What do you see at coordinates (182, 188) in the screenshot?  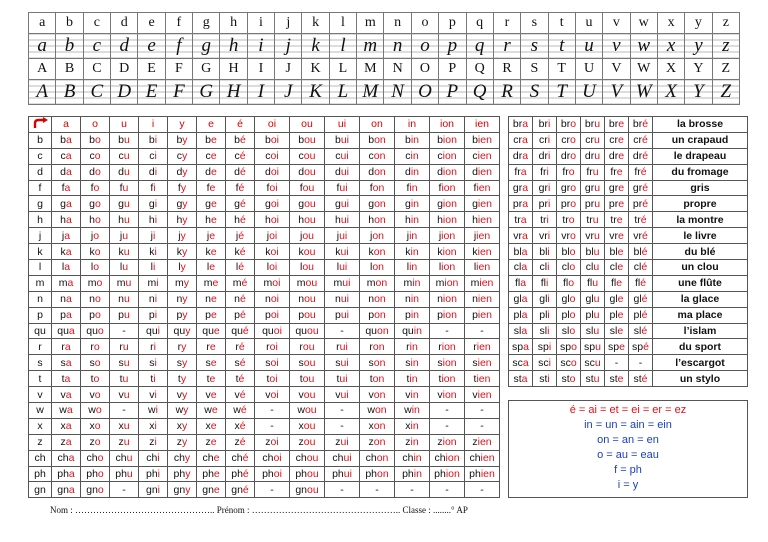 I see `syllable: fy` at bounding box center [182, 188].